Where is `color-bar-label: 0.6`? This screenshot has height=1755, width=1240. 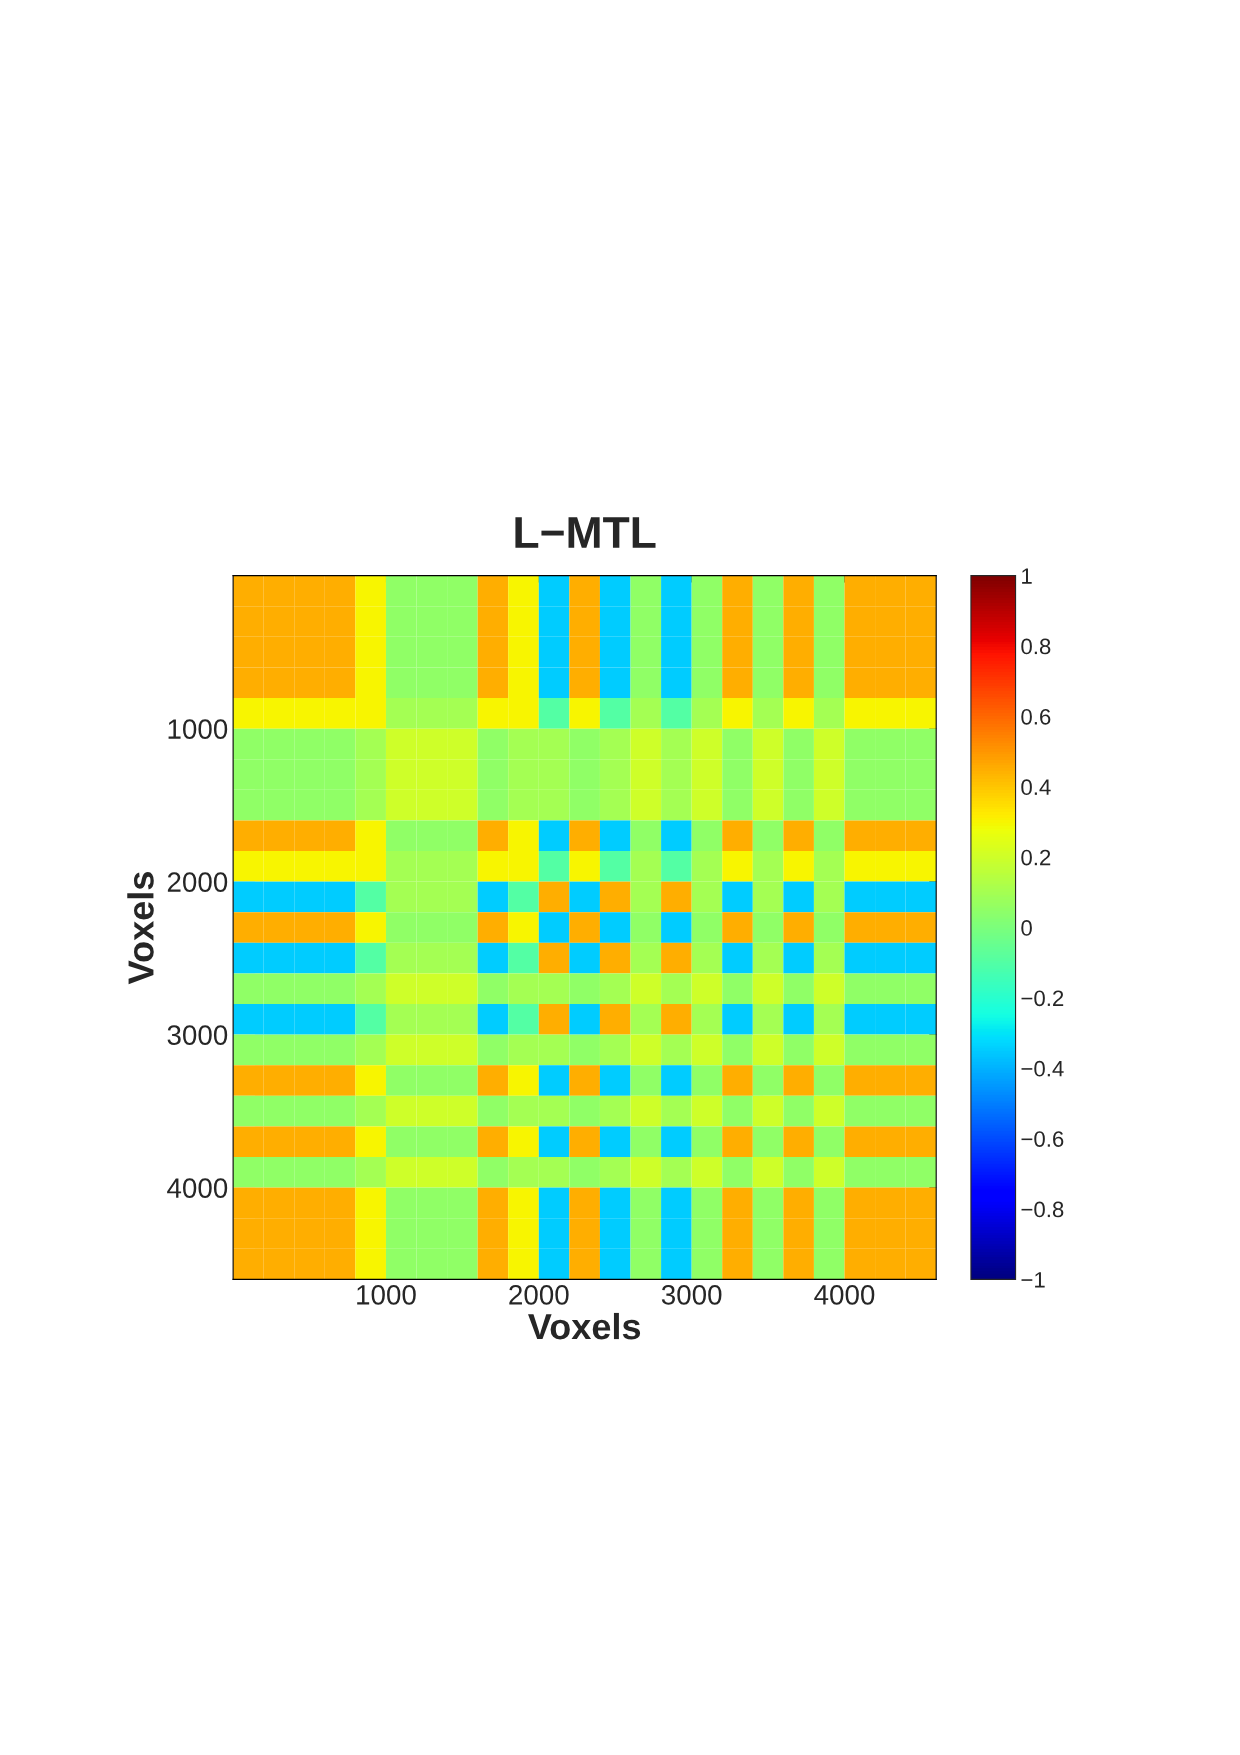 color-bar-label: 0.6 is located at coordinates (1036, 716).